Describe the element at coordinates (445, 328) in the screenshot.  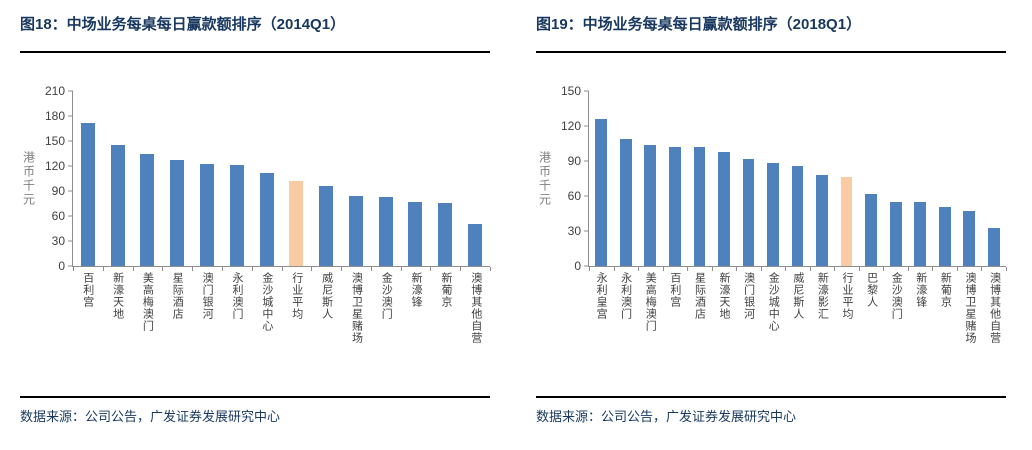
I see `x-label-slot: 新葡京` at that location.